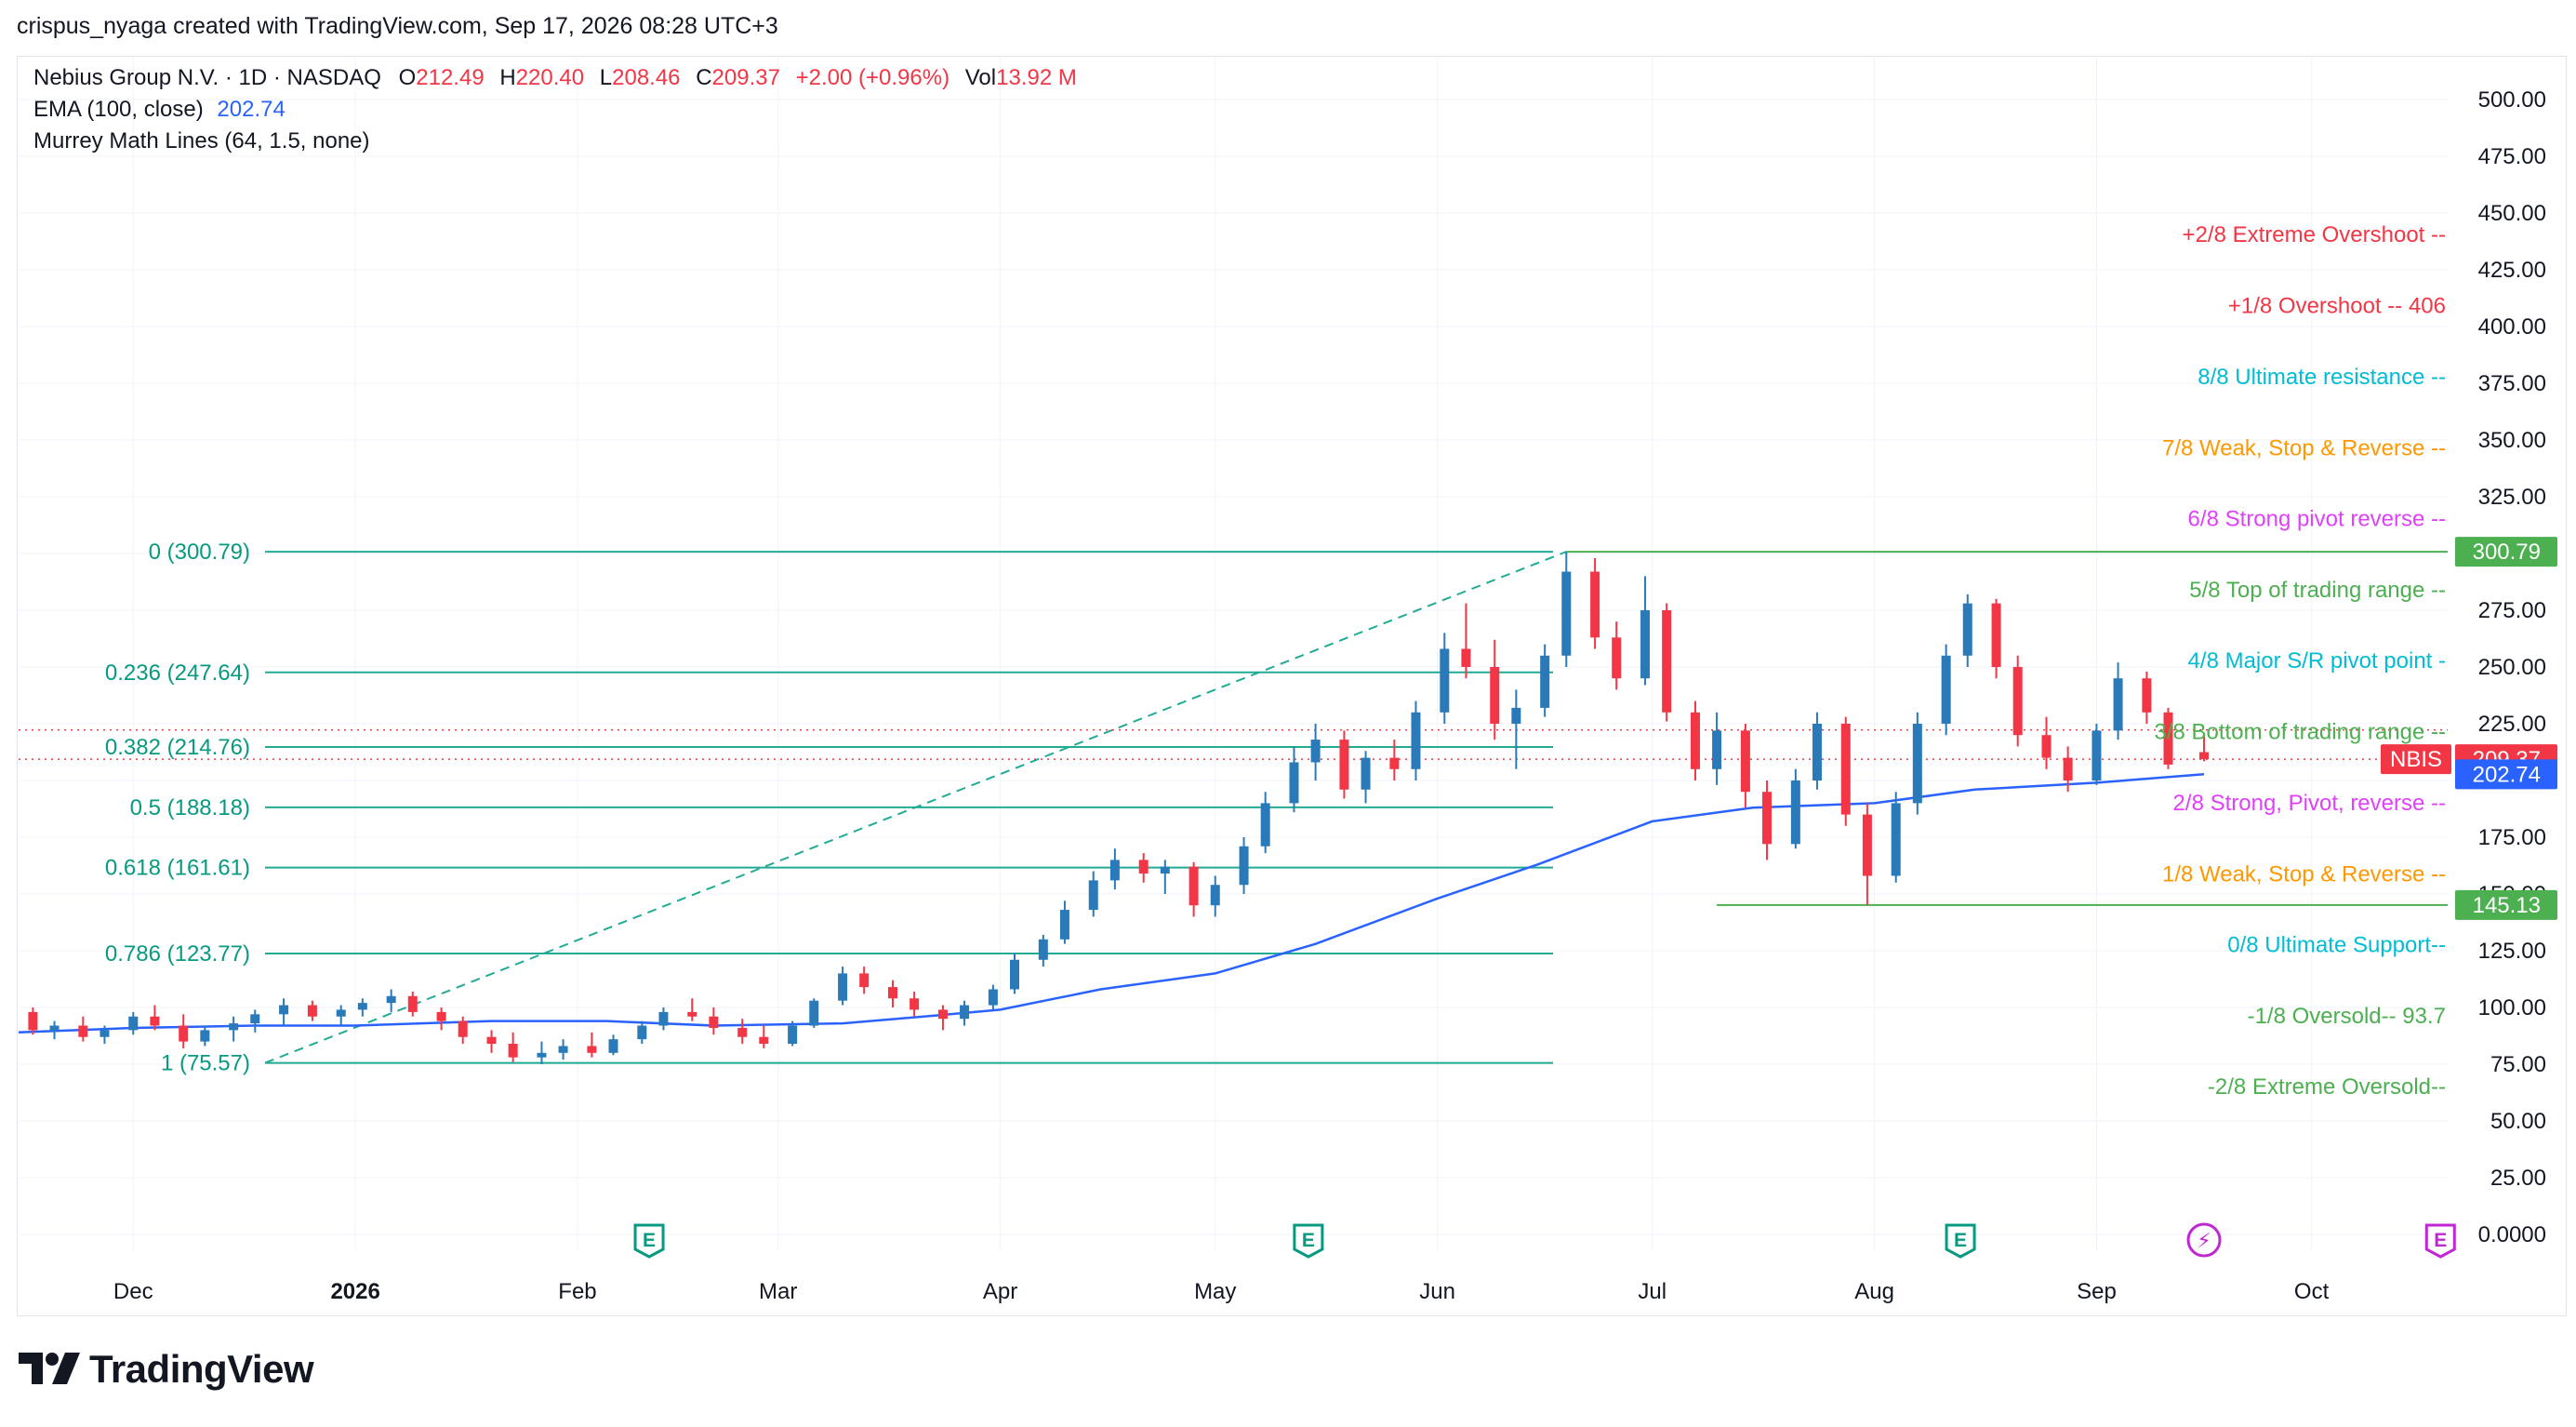 This screenshot has width=2576, height=1427. I want to click on upcoming-event-icon, so click(2204, 1240).